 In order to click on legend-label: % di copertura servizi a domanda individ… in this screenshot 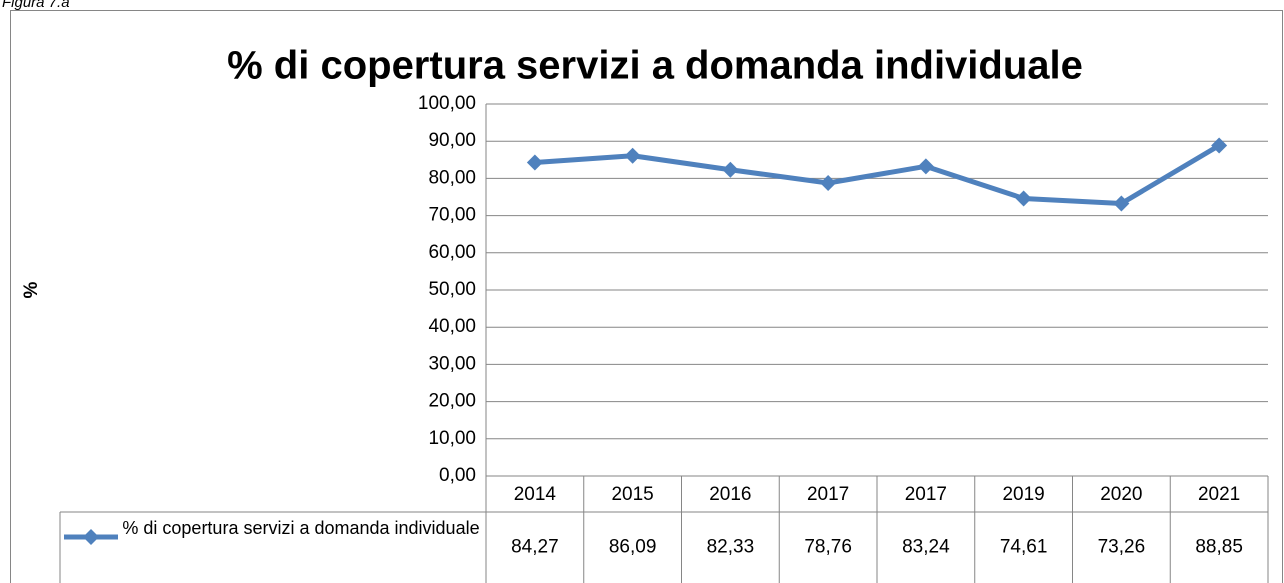, I will do `click(301, 528)`.